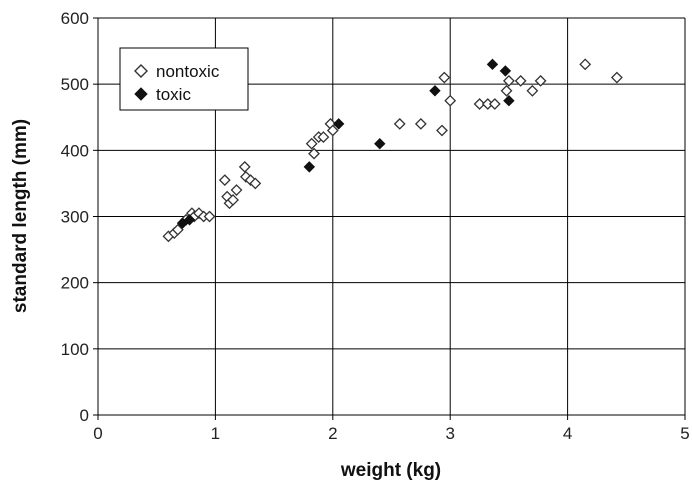 The width and height of the screenshot is (692, 488). I want to click on x-tick-label: 5, so click(684, 433).